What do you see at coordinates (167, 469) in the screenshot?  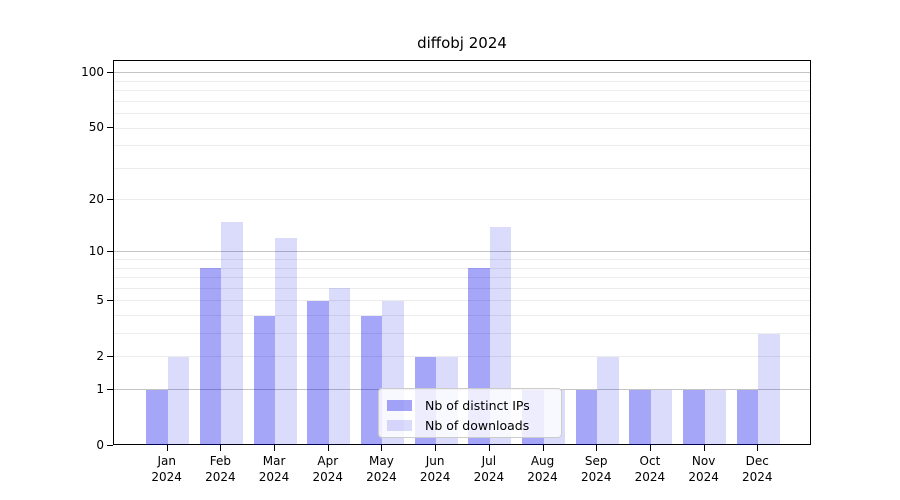 I see `x-tick-label: Jan 2024` at bounding box center [167, 469].